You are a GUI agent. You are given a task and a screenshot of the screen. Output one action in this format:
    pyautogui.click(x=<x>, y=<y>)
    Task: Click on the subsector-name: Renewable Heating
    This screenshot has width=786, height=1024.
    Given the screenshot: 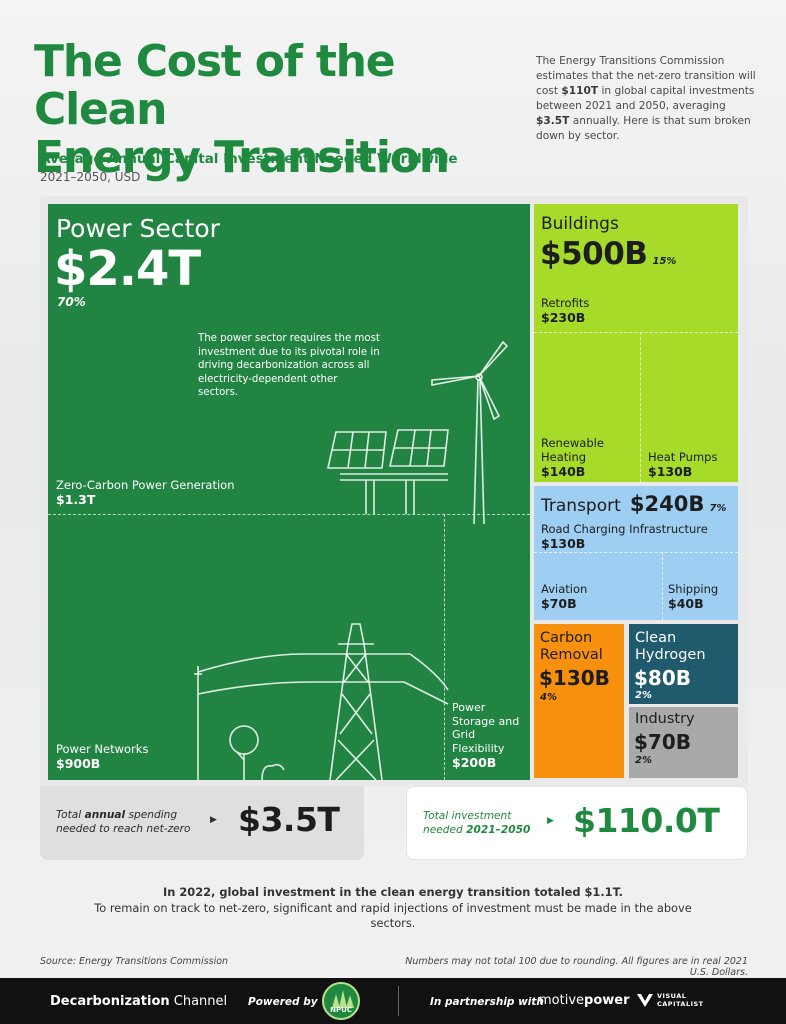 What is the action you would take?
    pyautogui.click(x=572, y=450)
    